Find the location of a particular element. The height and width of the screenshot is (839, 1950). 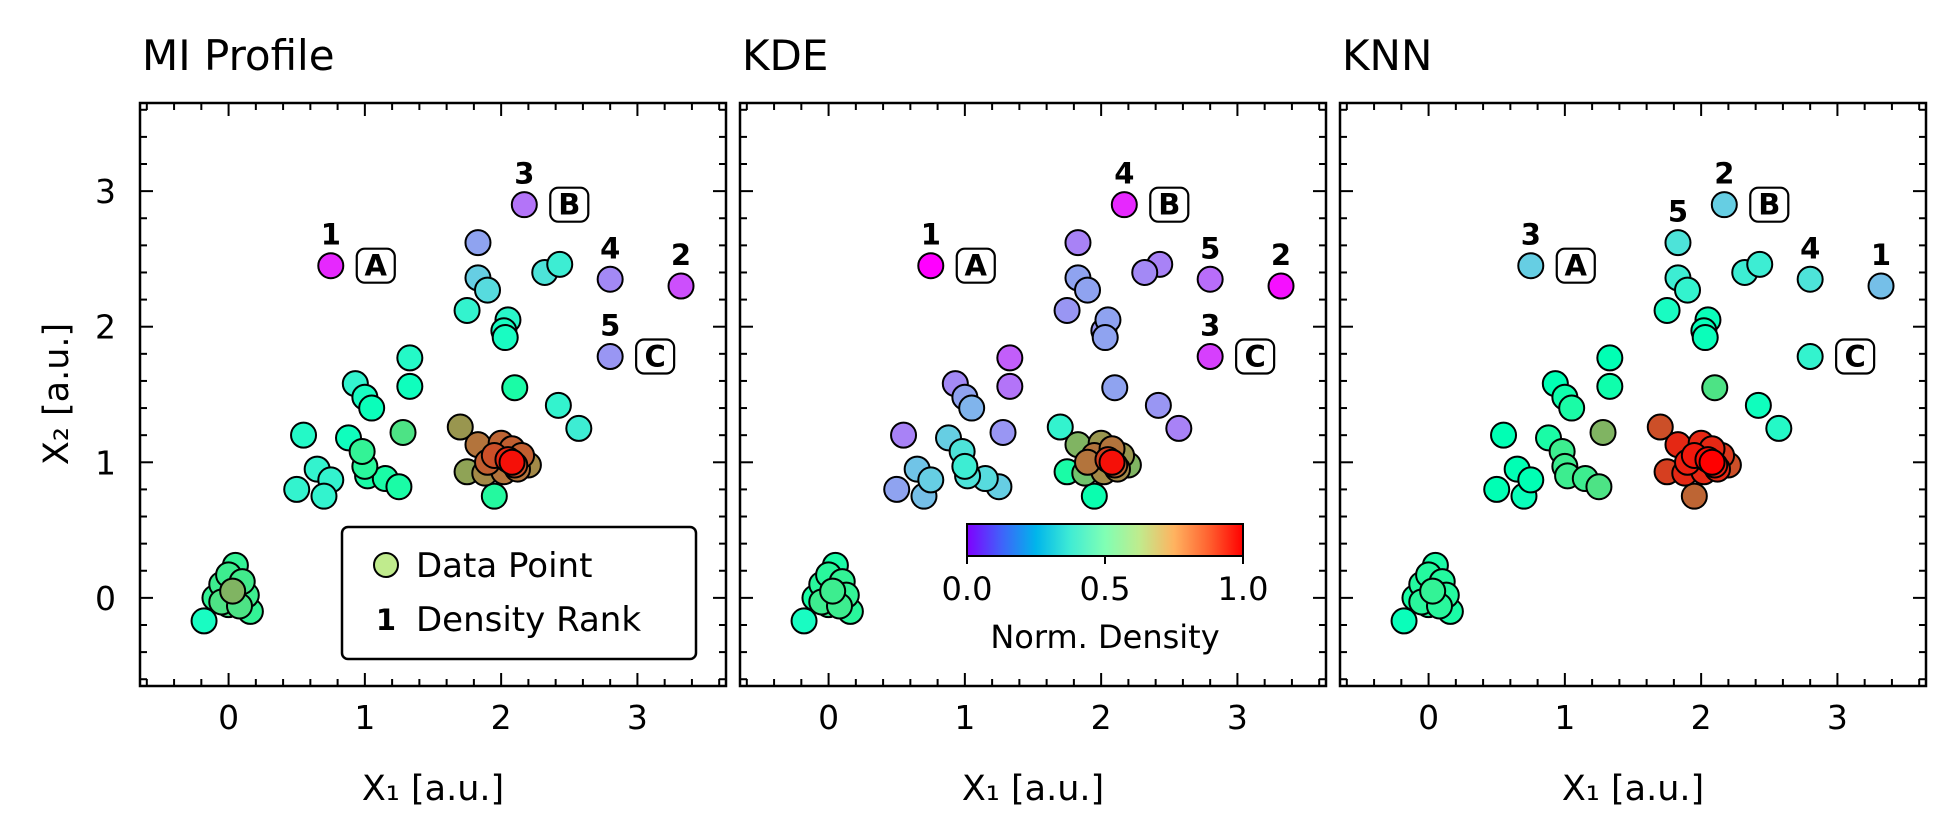

legend-data-point-label: Data Point is located at coordinates (504, 566).